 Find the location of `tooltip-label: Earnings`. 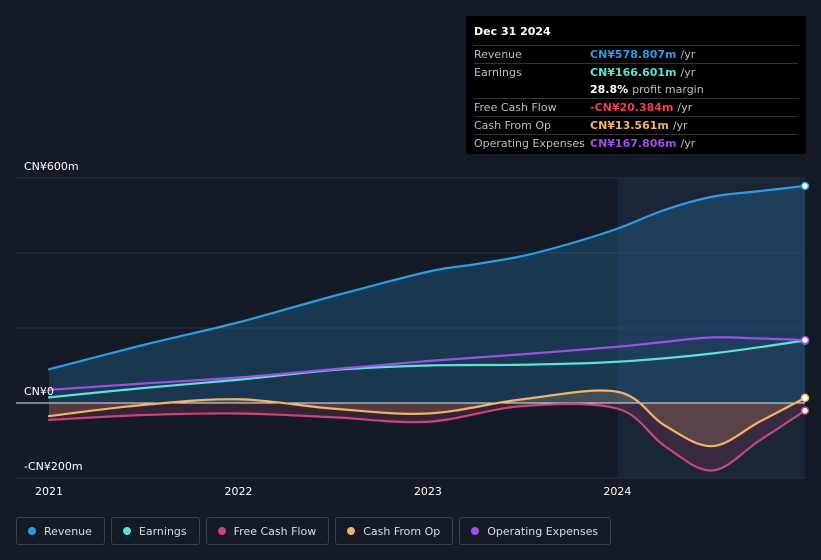

tooltip-label: Earnings is located at coordinates (498, 72).